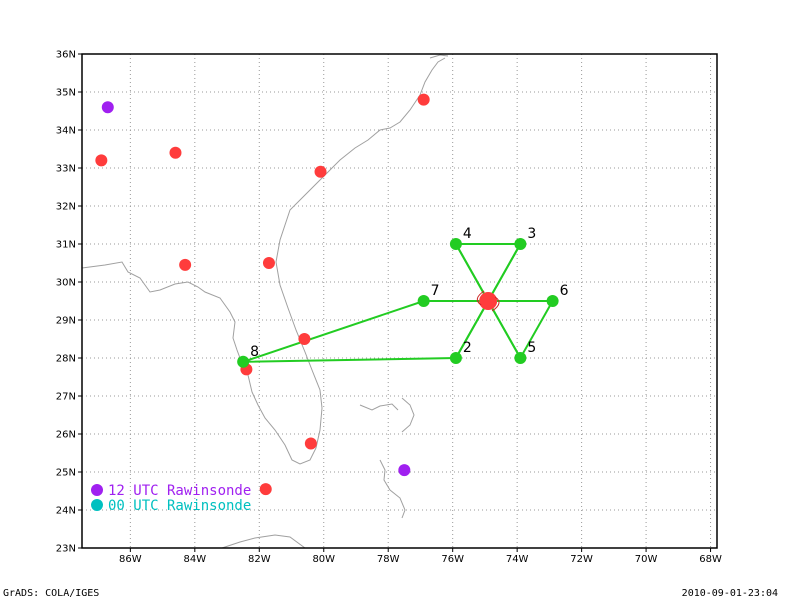  What do you see at coordinates (66, 55) in the screenshot?
I see `lat-tick-label: 36N` at bounding box center [66, 55].